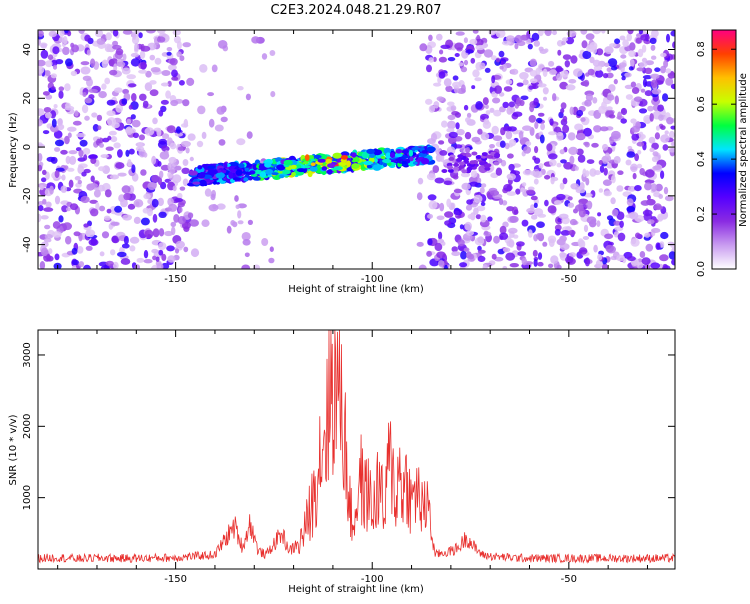 Image resolution: width=750 pixels, height=604 pixels. Describe the element at coordinates (175, 579) in the screenshot. I see `snr-x-tick-label: -150` at that location.